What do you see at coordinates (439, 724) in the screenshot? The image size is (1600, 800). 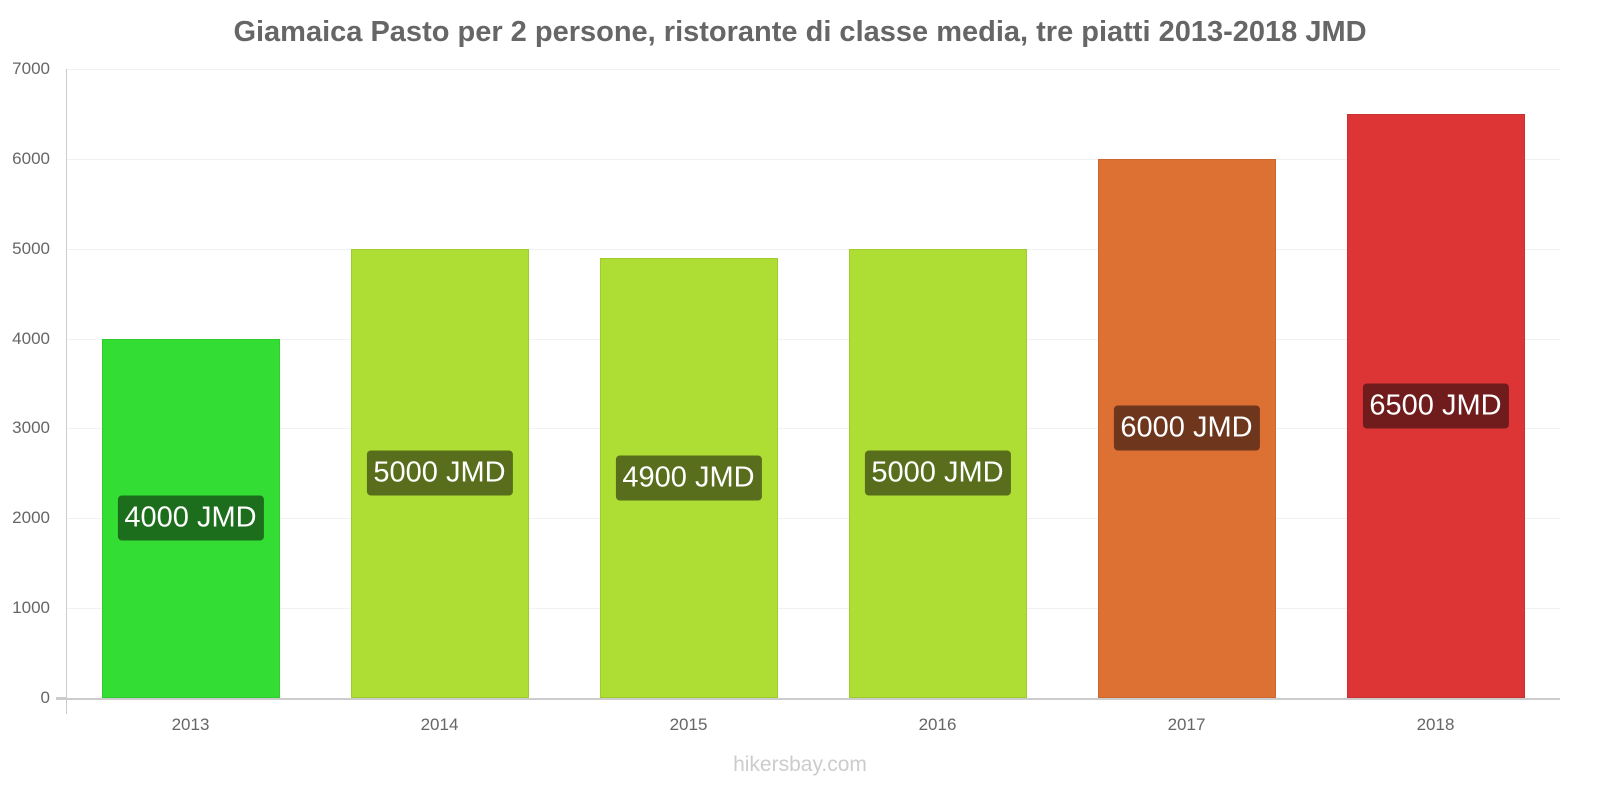 I see `x-tick-label: 2014` at bounding box center [439, 724].